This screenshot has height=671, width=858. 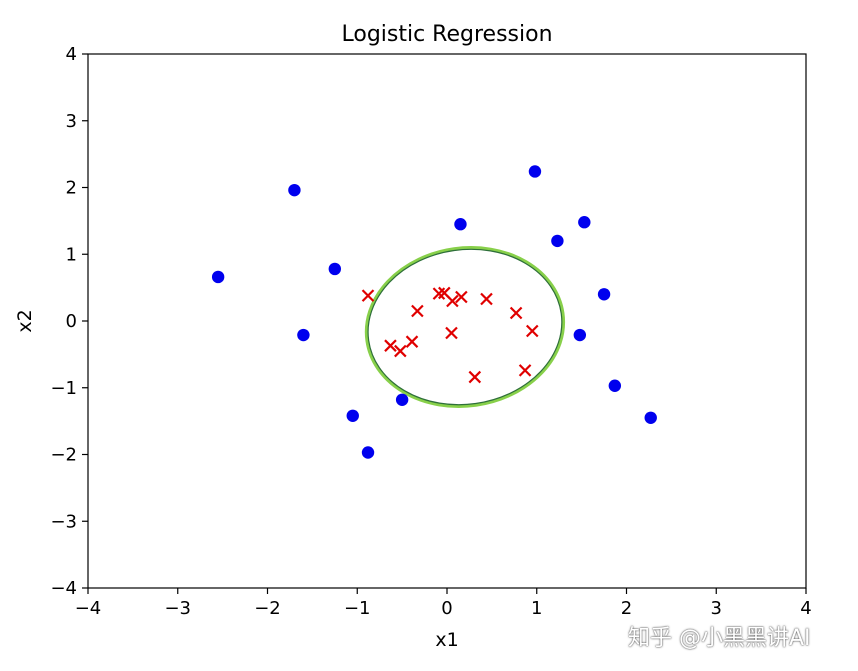 What do you see at coordinates (71, 321) in the screenshot?
I see `y-tick-label: 0` at bounding box center [71, 321].